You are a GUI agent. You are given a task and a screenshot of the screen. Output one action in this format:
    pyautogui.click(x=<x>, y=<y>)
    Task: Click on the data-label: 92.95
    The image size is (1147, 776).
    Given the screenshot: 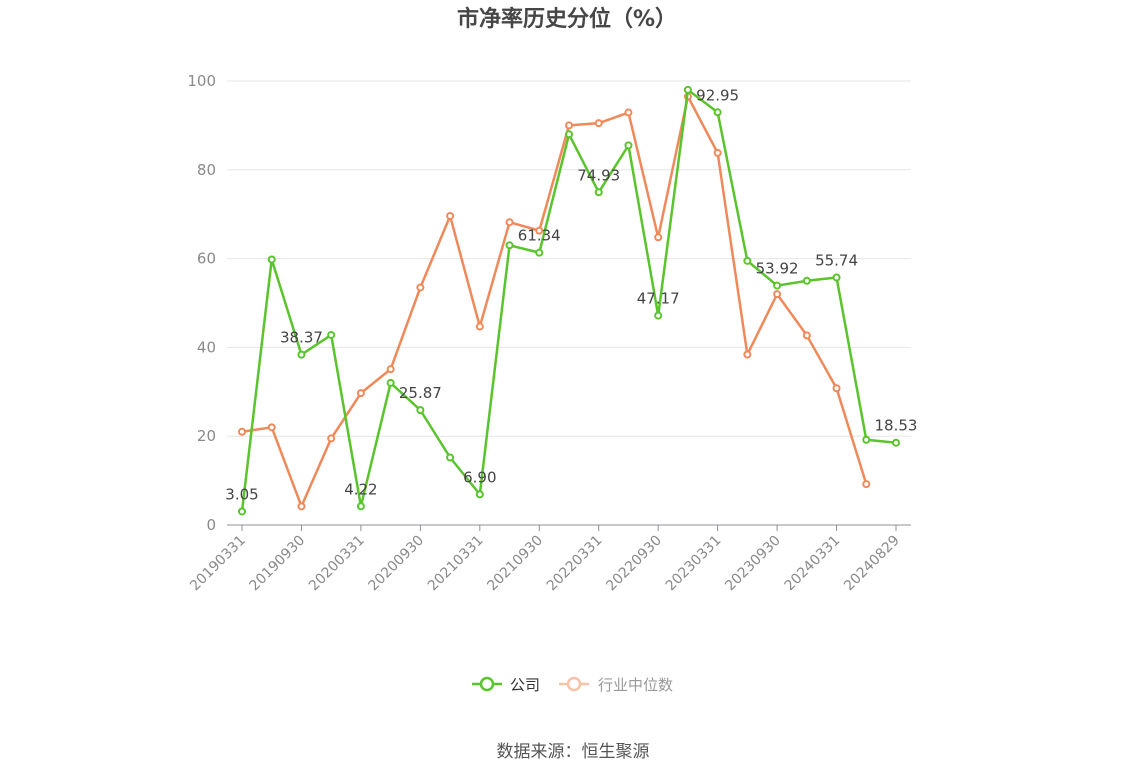 What is the action you would take?
    pyautogui.click(x=717, y=95)
    